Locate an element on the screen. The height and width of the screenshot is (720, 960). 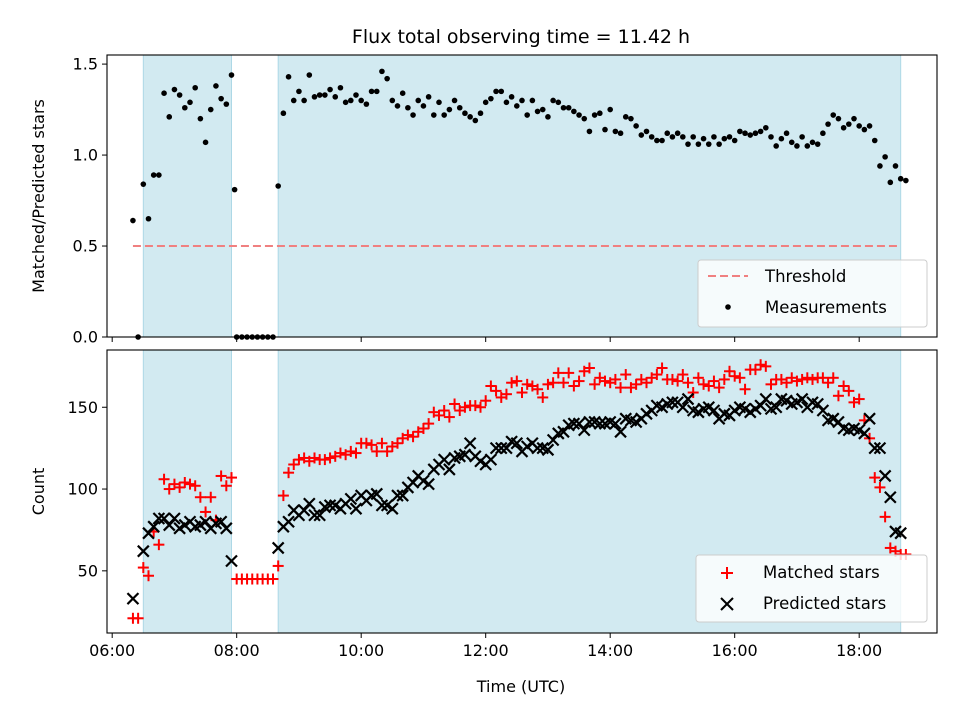
time-x-axis: 06:00 08:00 10:00 12:00 14:00 16:00 18:00 is located at coordinates (485, 646).